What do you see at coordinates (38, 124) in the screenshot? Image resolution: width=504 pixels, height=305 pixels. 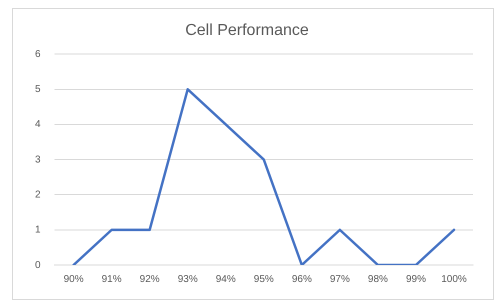 I see `y-tick-label: 4` at bounding box center [38, 124].